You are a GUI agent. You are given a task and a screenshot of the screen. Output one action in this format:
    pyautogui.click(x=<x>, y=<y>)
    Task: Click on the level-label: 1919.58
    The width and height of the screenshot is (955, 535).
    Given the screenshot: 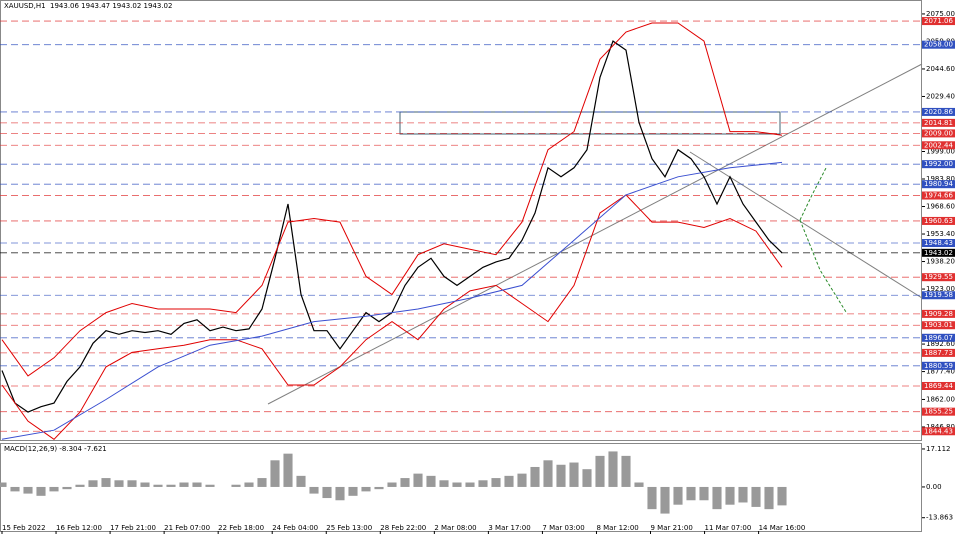 What is the action you would take?
    pyautogui.click(x=938, y=295)
    